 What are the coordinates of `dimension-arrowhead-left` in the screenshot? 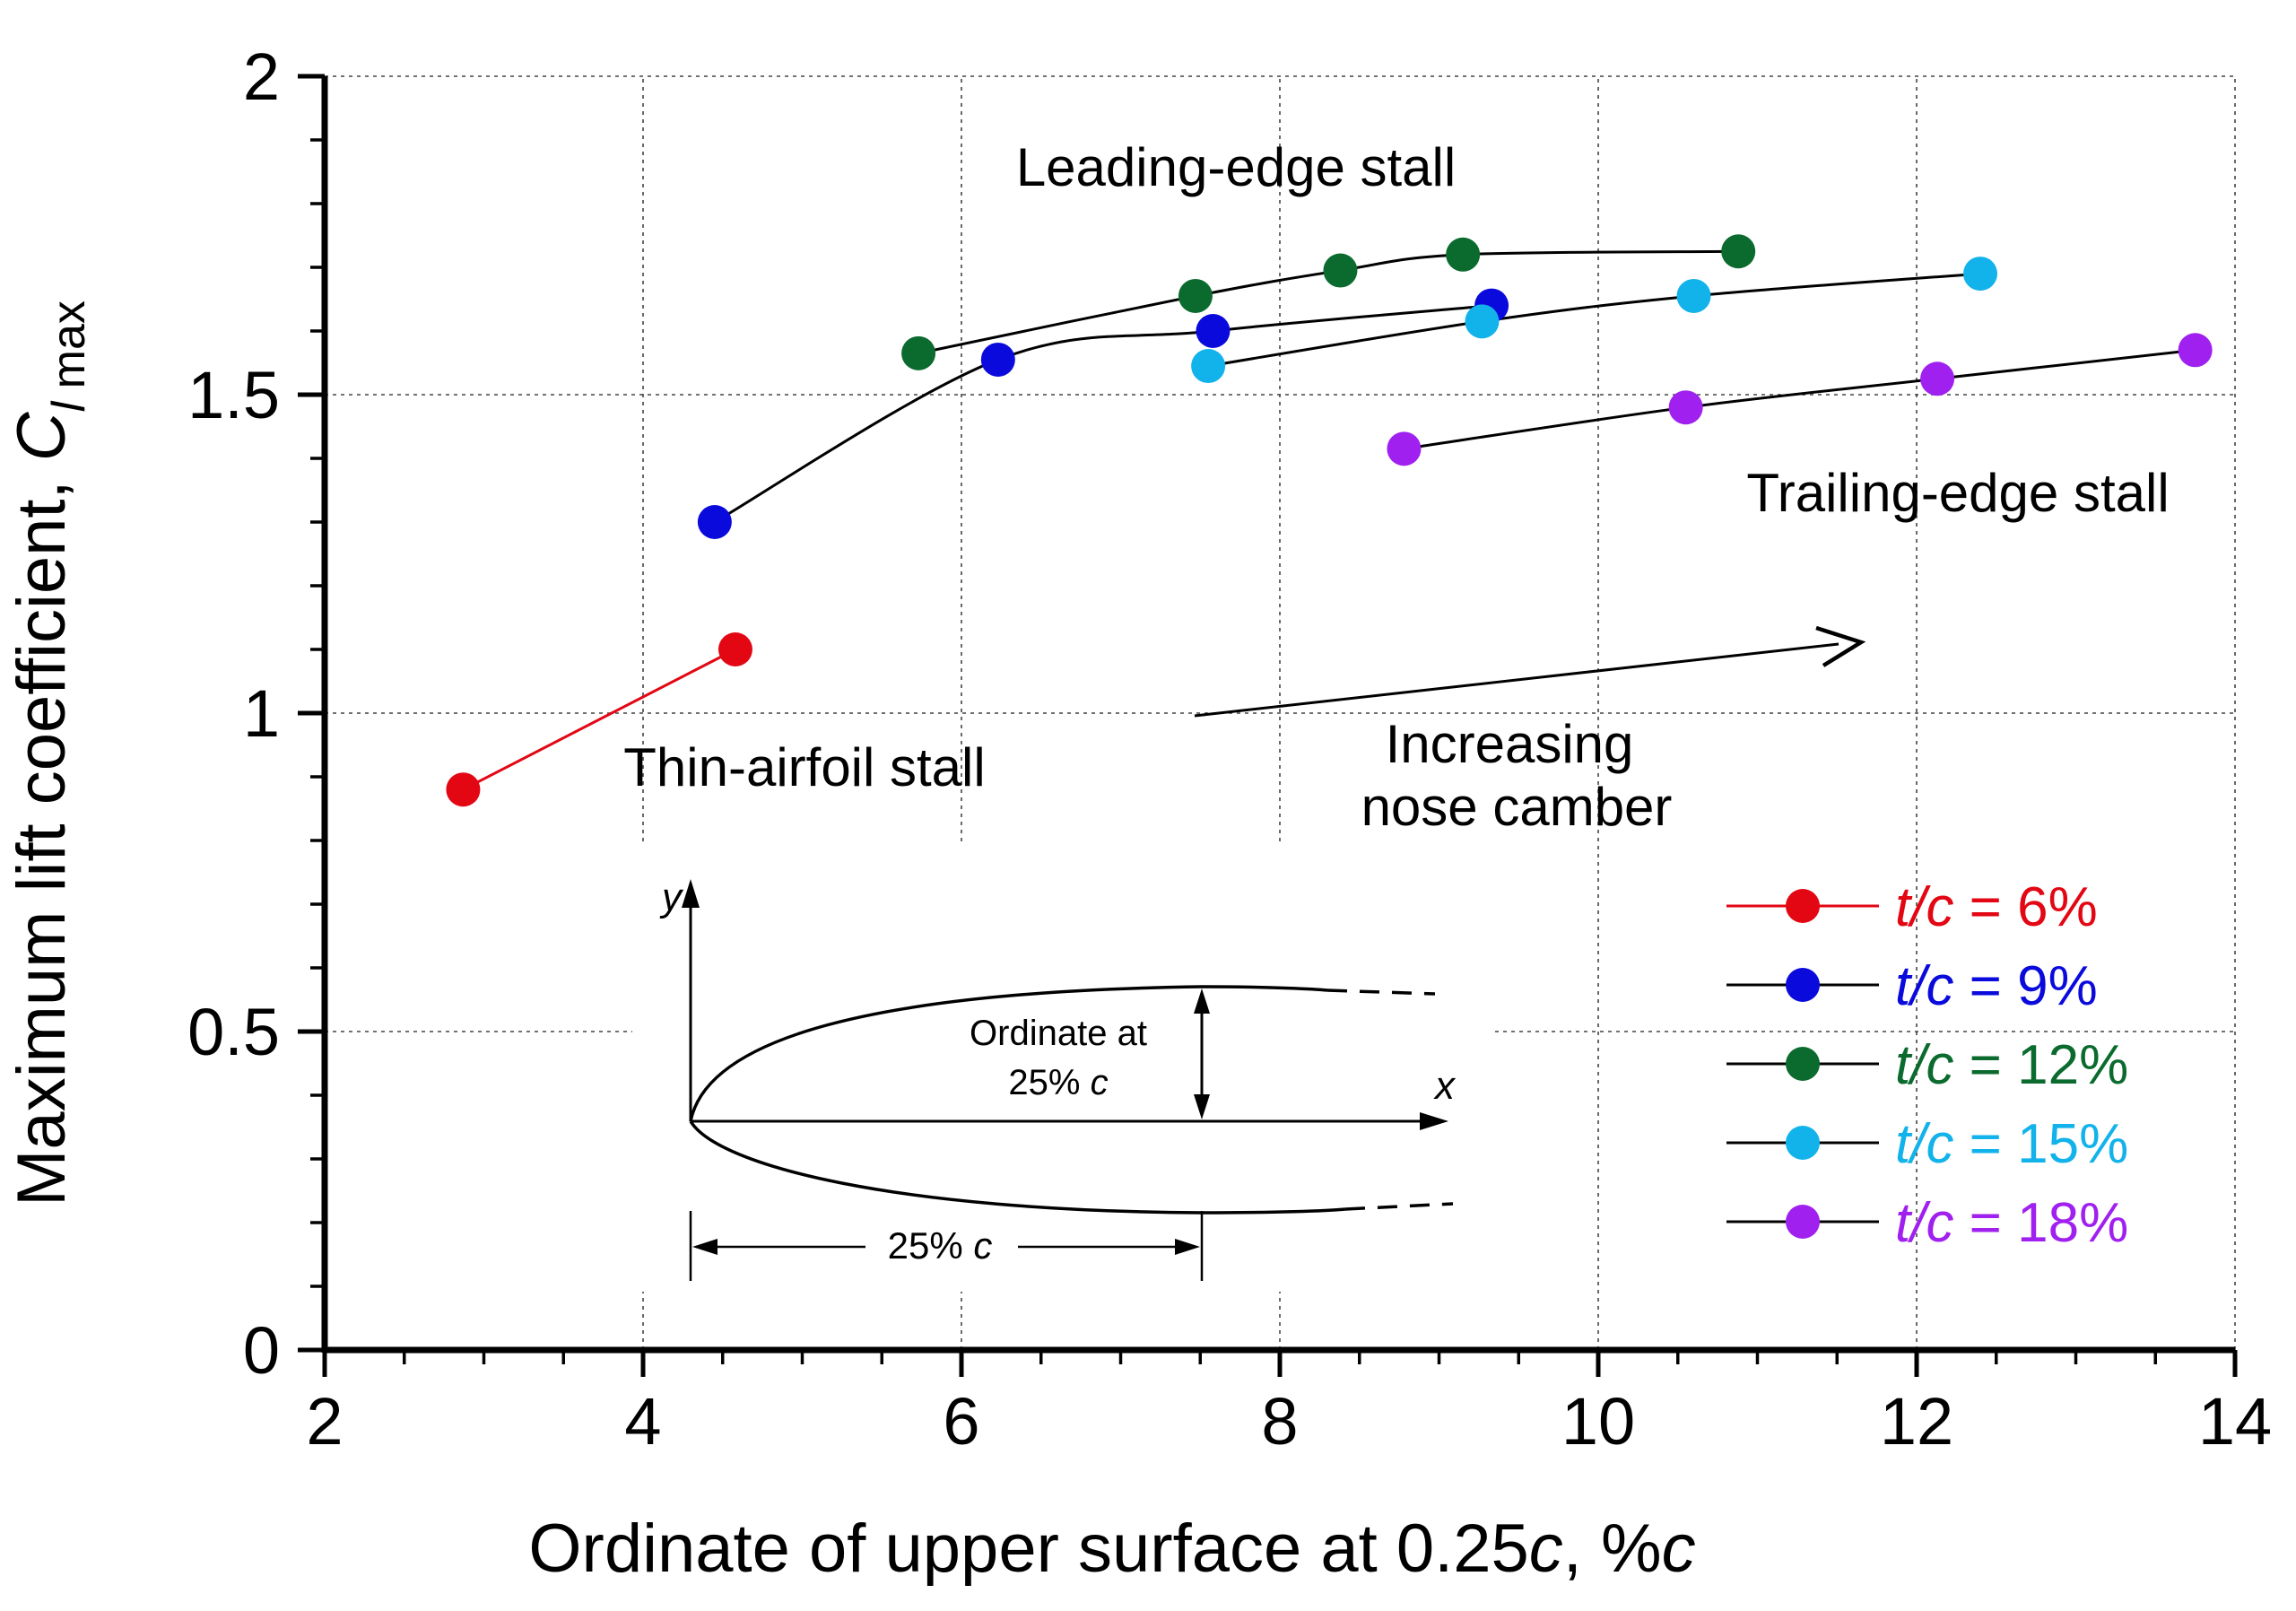 It's located at (705, 1247).